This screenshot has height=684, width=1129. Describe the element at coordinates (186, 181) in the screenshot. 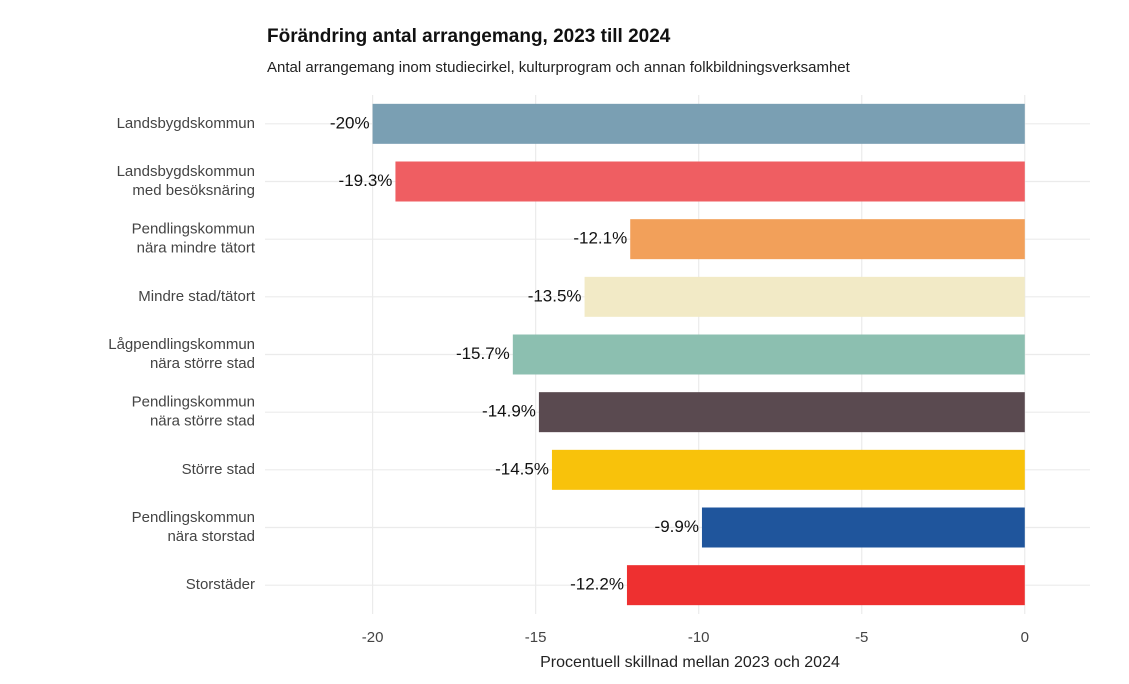

I see `y-tick-label: Landsbygdskommun med besöksnäring` at that location.